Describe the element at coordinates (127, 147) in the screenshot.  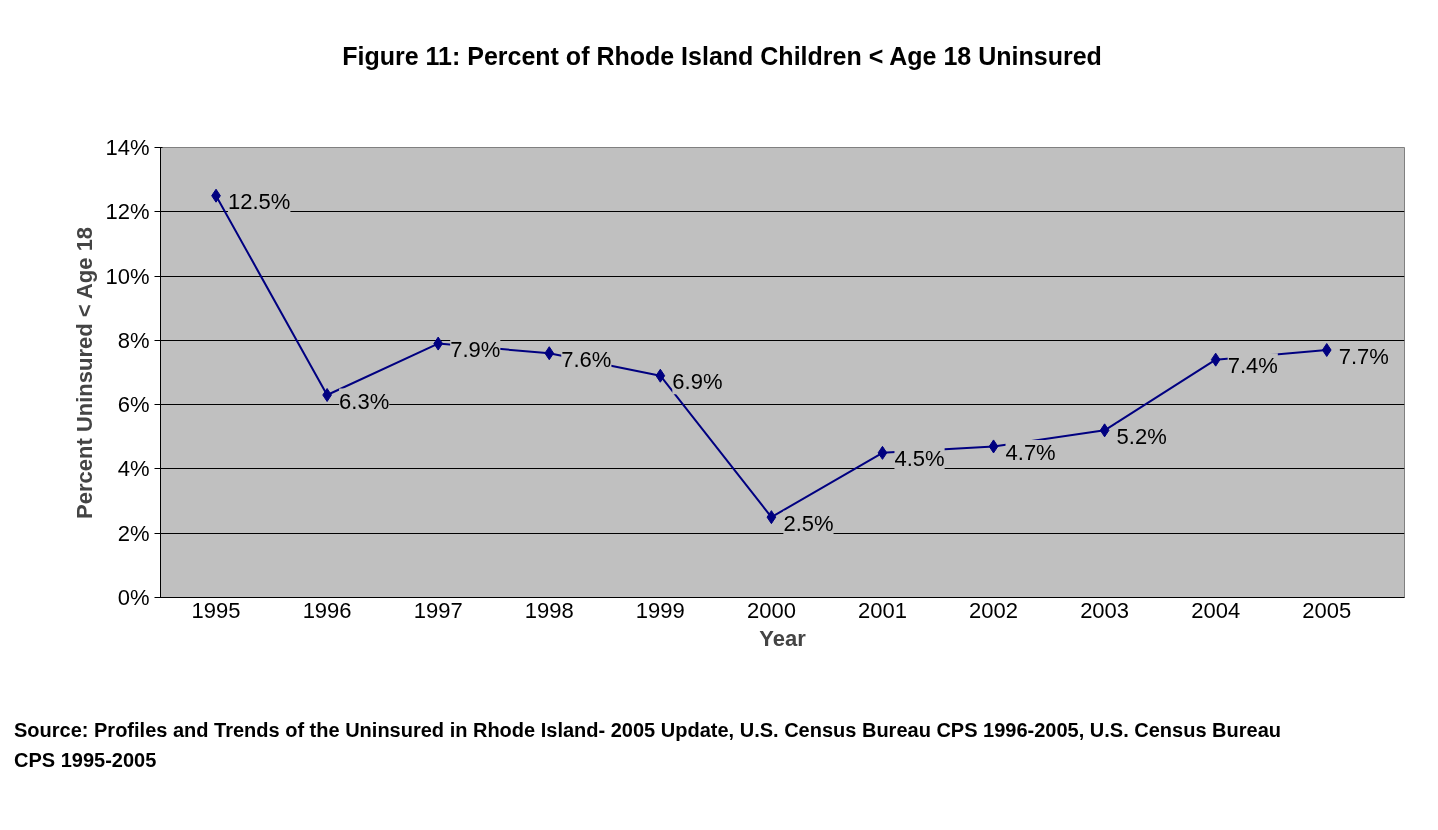
I see `y-tick-label: 14%` at that location.